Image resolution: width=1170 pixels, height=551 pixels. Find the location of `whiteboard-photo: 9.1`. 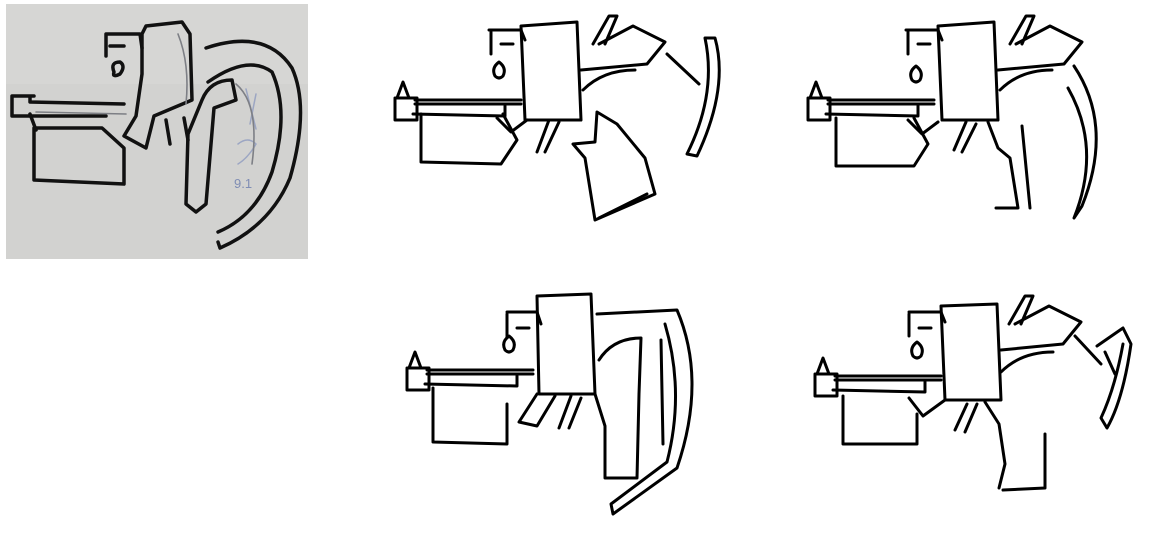

whiteboard-photo: 9.1 is located at coordinates (157, 131).